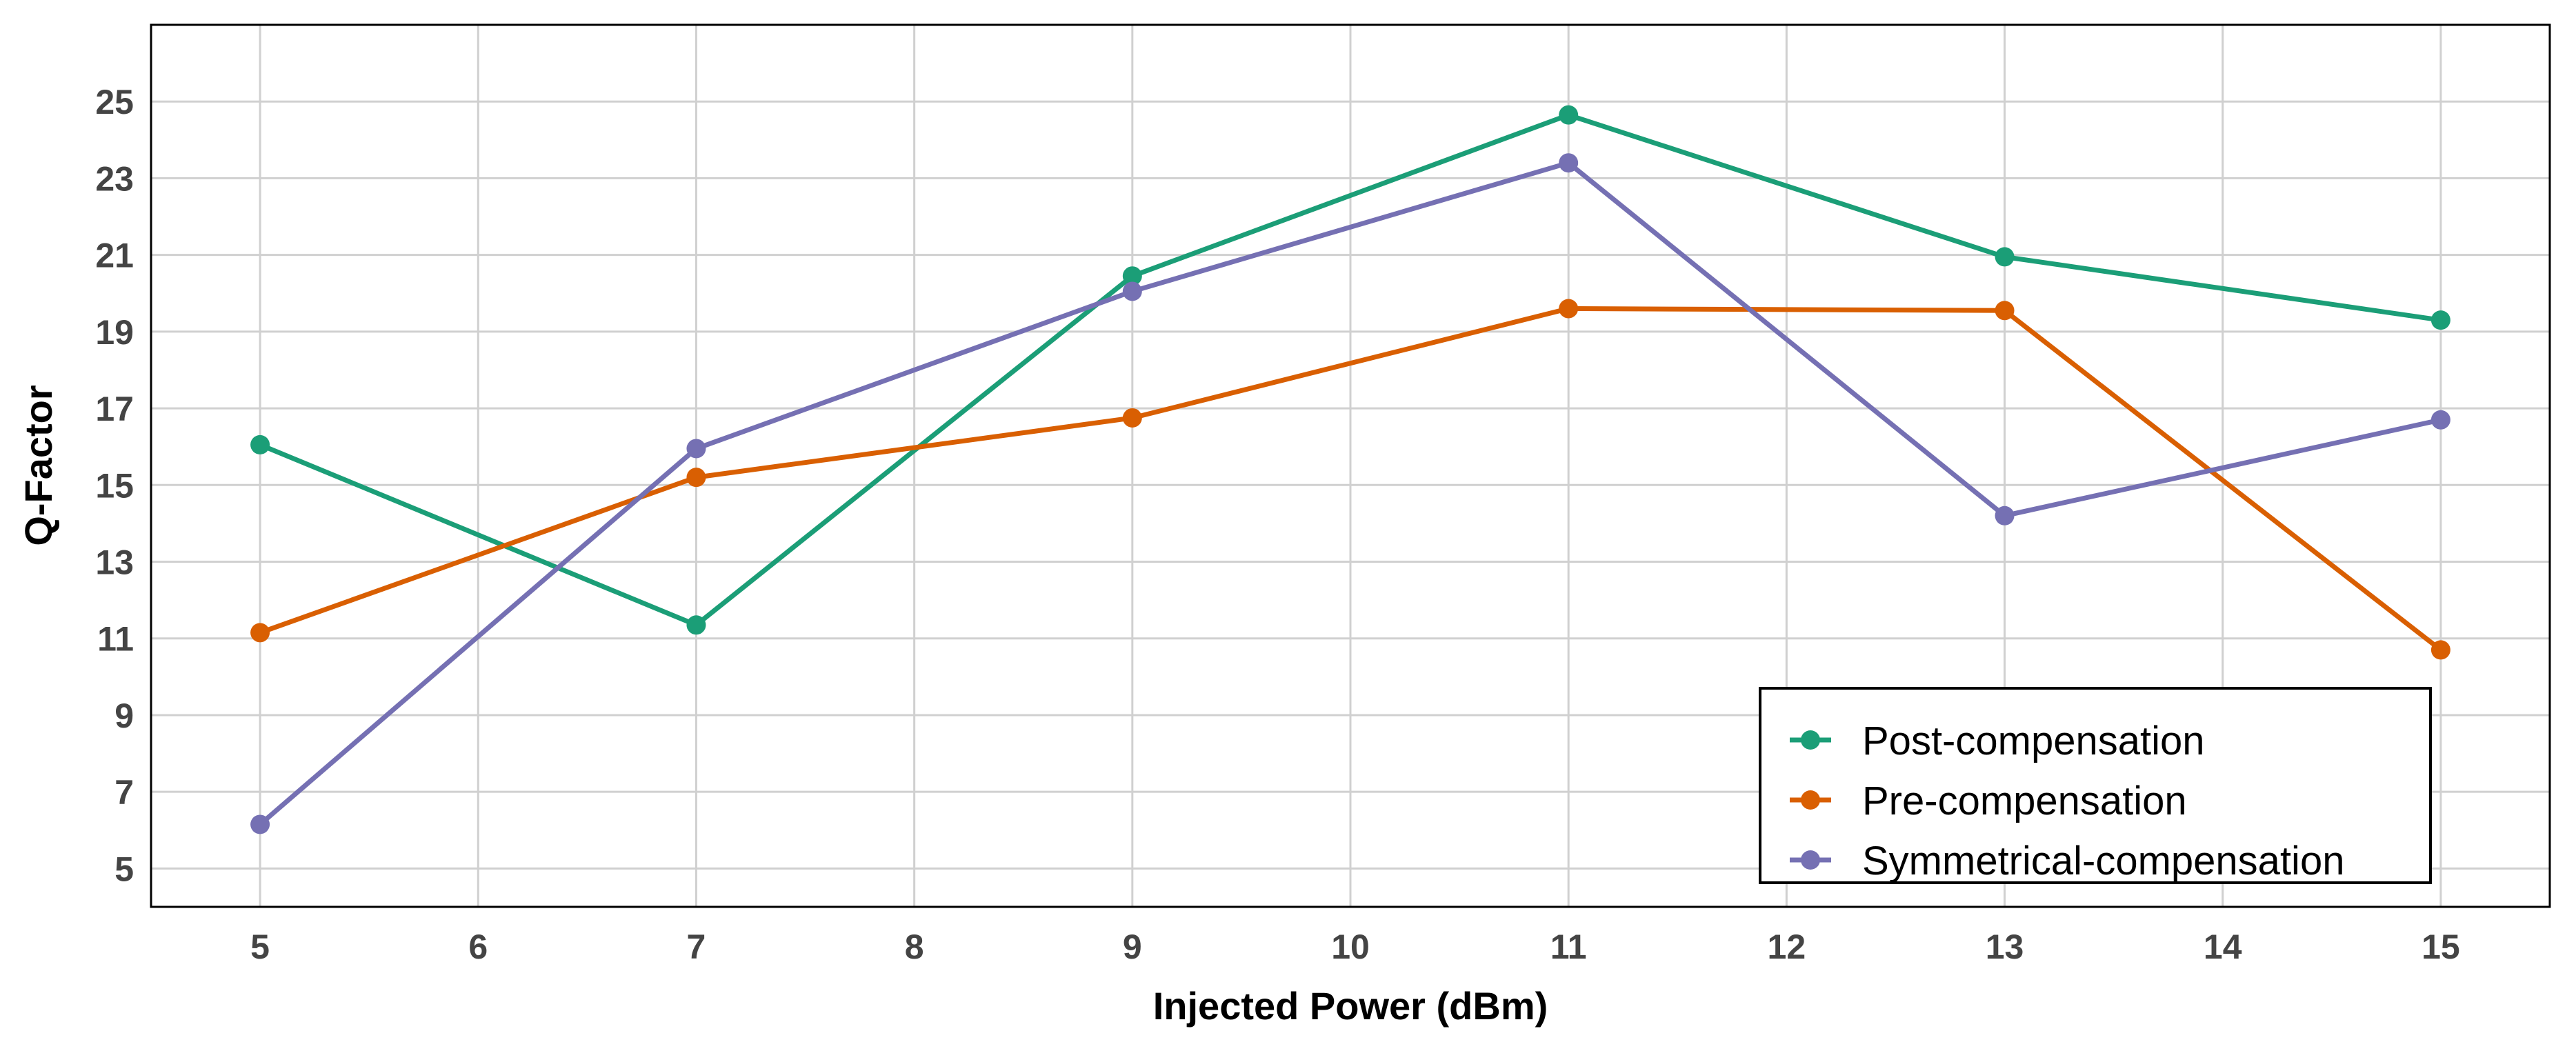 The width and height of the screenshot is (2576, 1051). I want to click on legend-box, so click(2095, 785).